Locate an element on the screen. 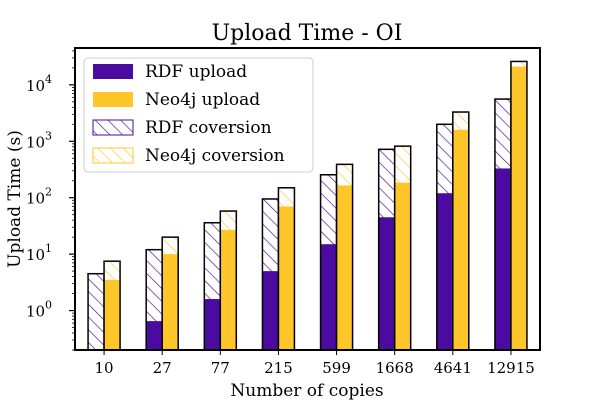 Image resolution: width=600 pixels, height=400 pixels. legend-box is located at coordinates (198, 115).